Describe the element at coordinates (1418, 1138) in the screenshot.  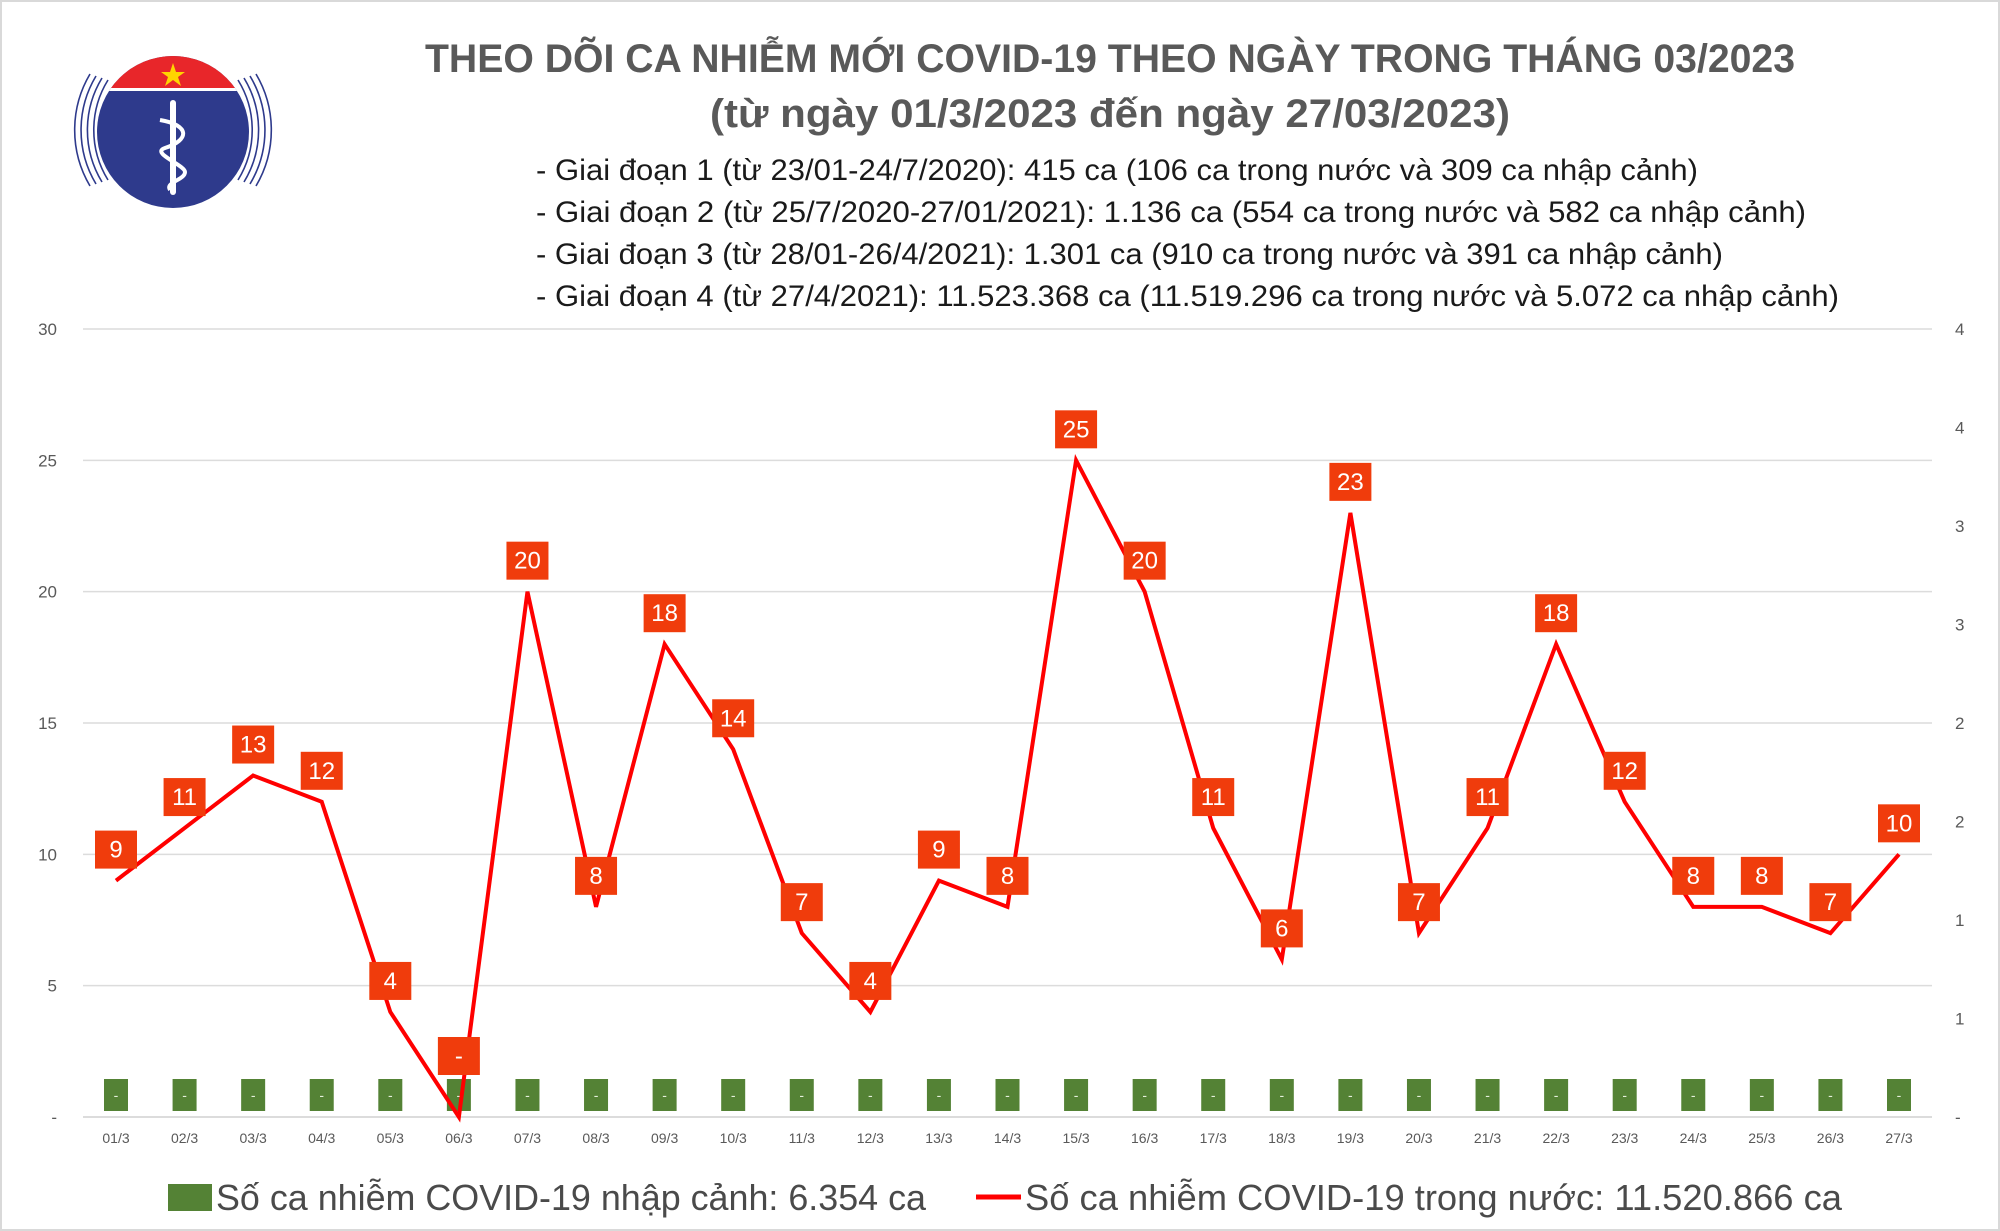
I see `x-tick-label: 20/3` at that location.